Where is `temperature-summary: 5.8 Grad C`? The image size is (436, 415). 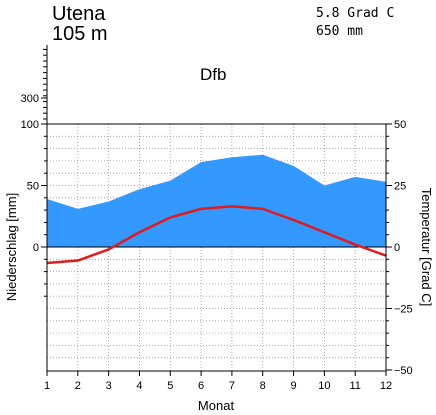 temperature-summary: 5.8 Grad C is located at coordinates (355, 13).